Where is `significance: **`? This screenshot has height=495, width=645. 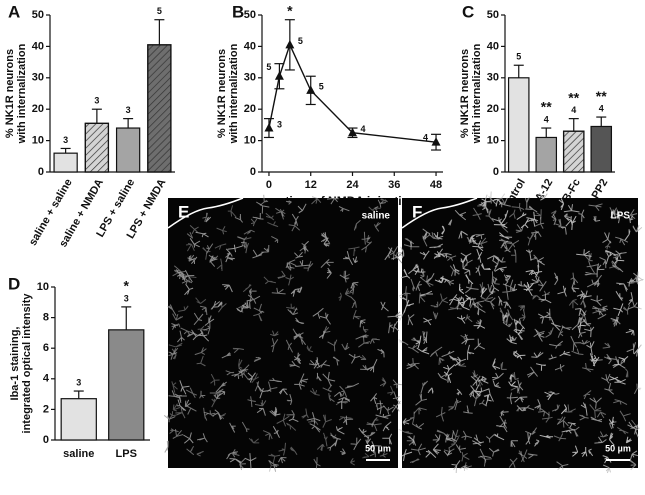 significance: ** is located at coordinates (546, 107).